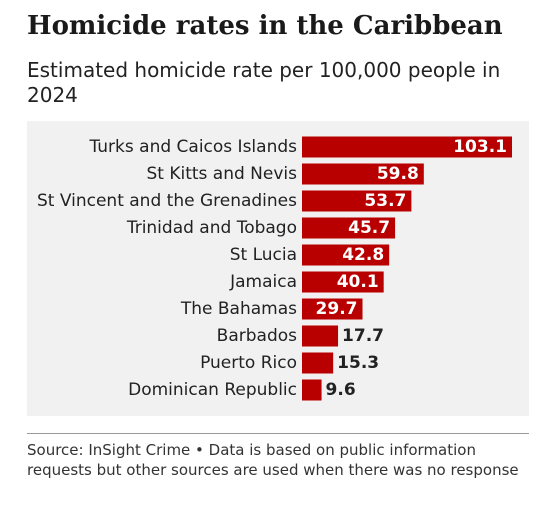 The width and height of the screenshot is (552, 505). What do you see at coordinates (257, 336) in the screenshot?
I see `category-label: Barbados` at bounding box center [257, 336].